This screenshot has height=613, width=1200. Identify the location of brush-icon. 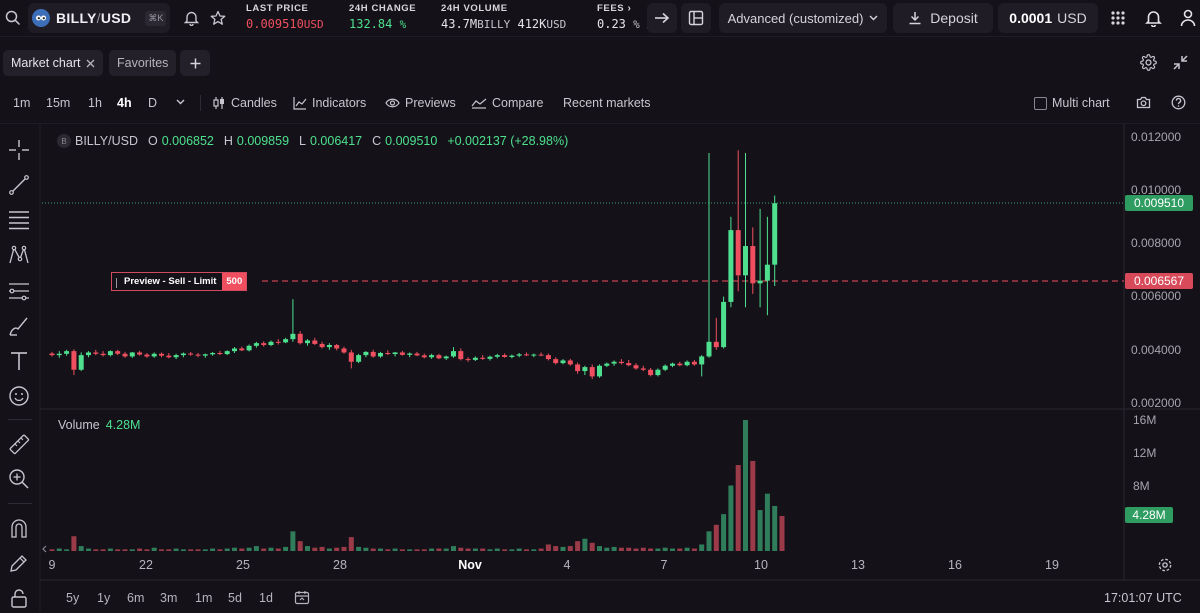
(19, 326).